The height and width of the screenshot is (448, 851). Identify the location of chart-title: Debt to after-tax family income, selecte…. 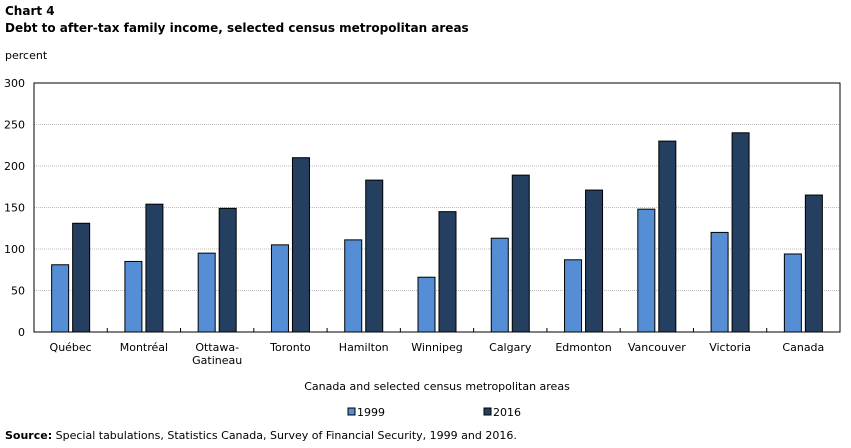
(237, 28).